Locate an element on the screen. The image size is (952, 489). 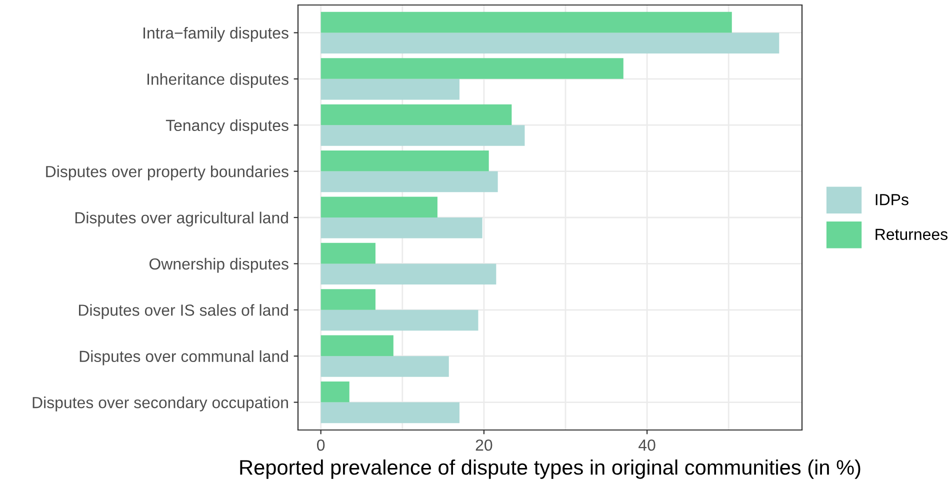
y-tick-label: Disputes over communal land is located at coordinates (184, 358).